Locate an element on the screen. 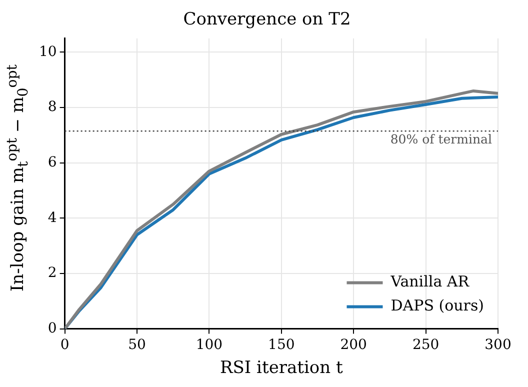  x-tick-label: 0 is located at coordinates (65, 344).